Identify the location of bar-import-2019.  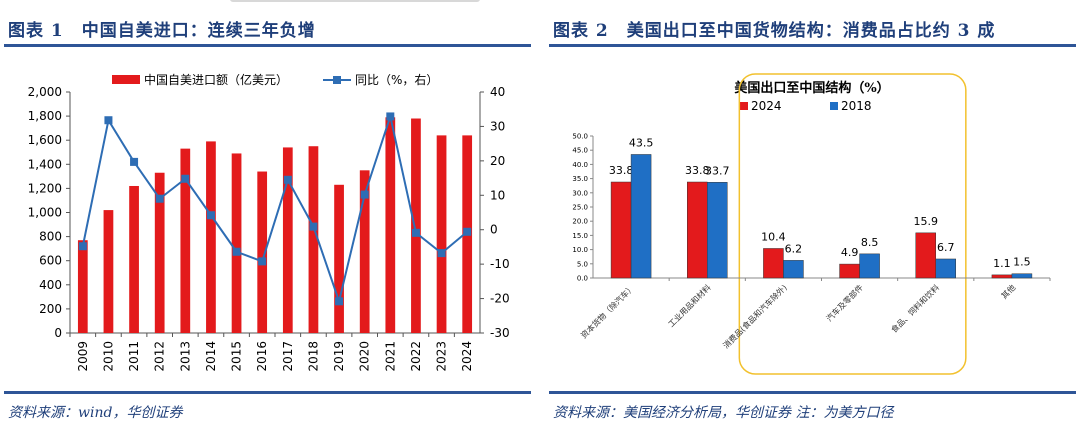
(339, 258).